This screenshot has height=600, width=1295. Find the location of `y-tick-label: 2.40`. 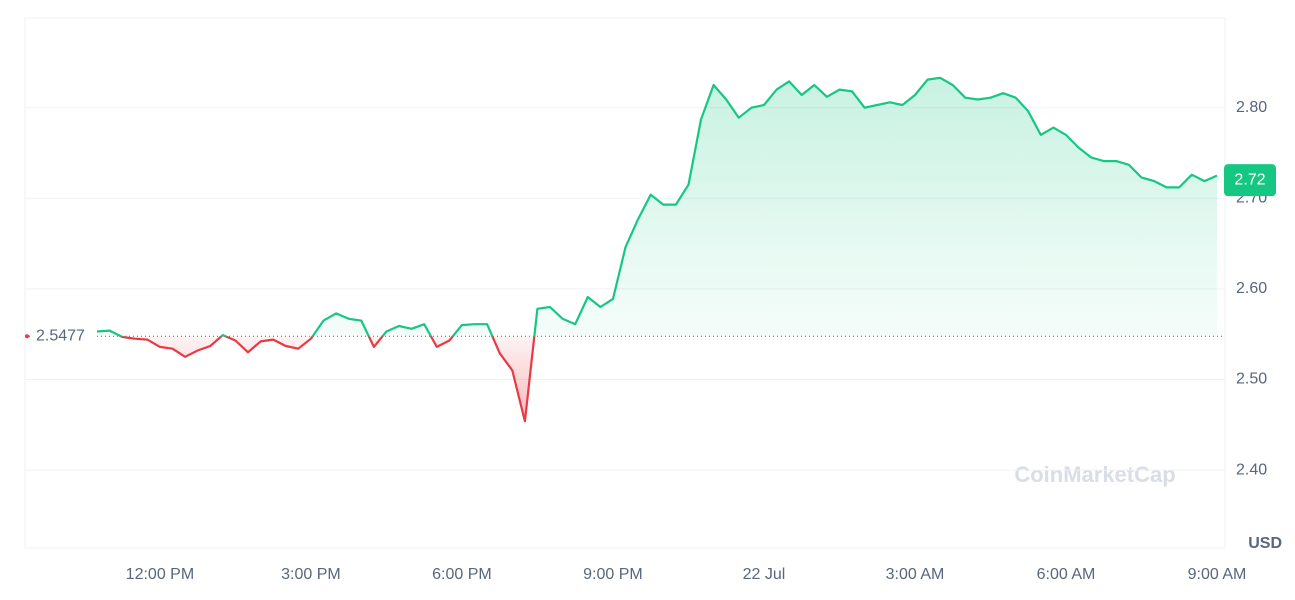

y-tick-label: 2.40 is located at coordinates (1251, 469).